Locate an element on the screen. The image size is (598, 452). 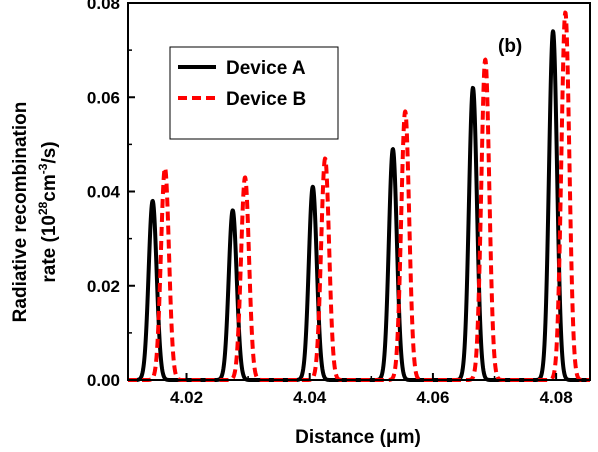
x-tick-label: 4.06 is located at coordinates (432, 397).